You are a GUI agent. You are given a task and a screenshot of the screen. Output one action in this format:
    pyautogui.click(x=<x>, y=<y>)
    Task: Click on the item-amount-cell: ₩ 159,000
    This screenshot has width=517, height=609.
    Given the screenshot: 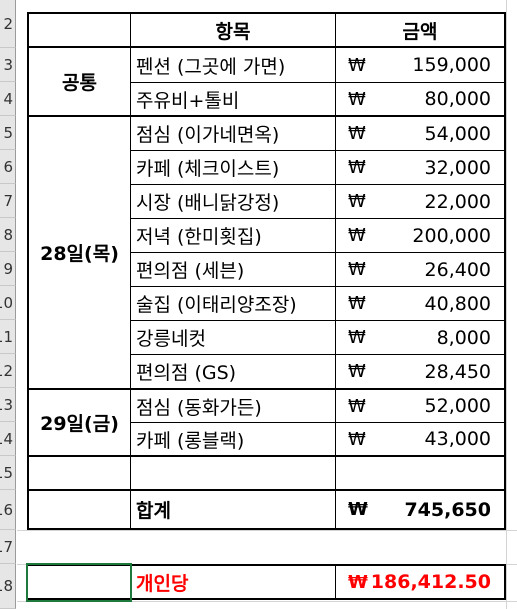 What is the action you would take?
    pyautogui.click(x=420, y=65)
    